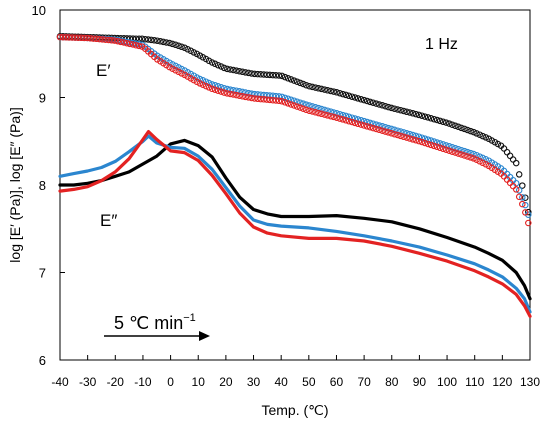 The image size is (550, 421). What do you see at coordinates (42, 360) in the screenshot?
I see `y-tick-label-0: 6` at bounding box center [42, 360].